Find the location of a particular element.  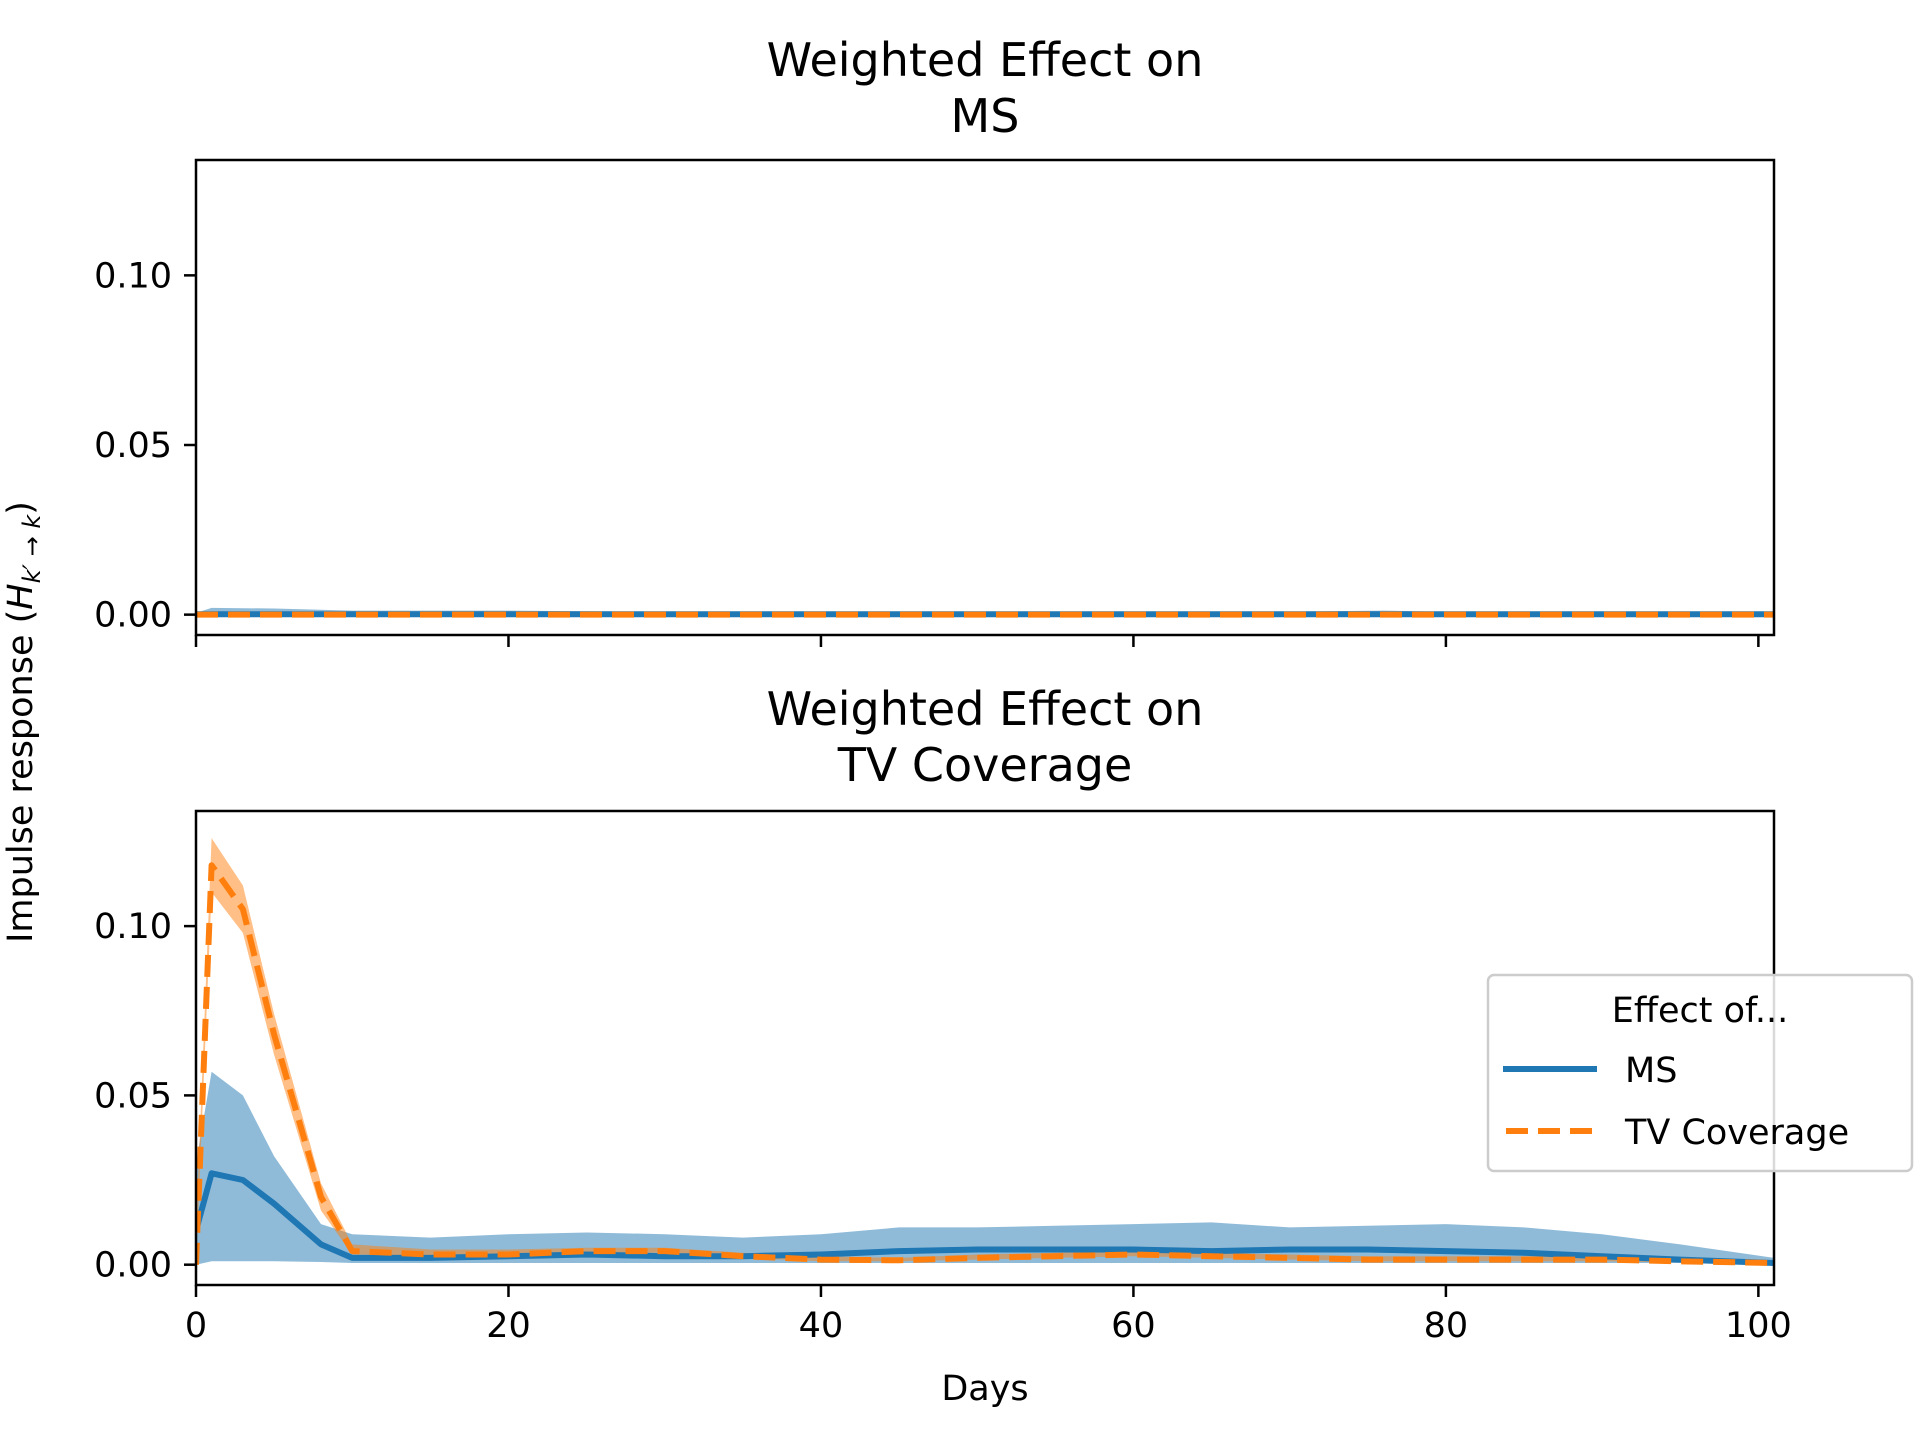

x-ticks: 0 20 40 60 80 100 is located at coordinates (988, 1315).